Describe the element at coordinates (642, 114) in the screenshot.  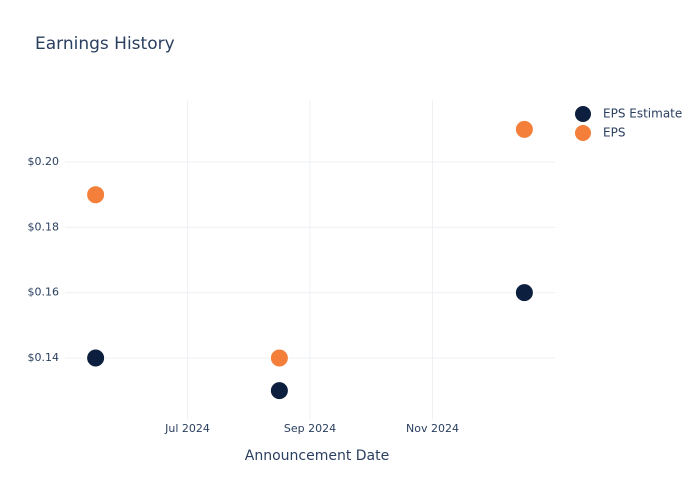
I see `legend-label: EPS Estimate` at that location.